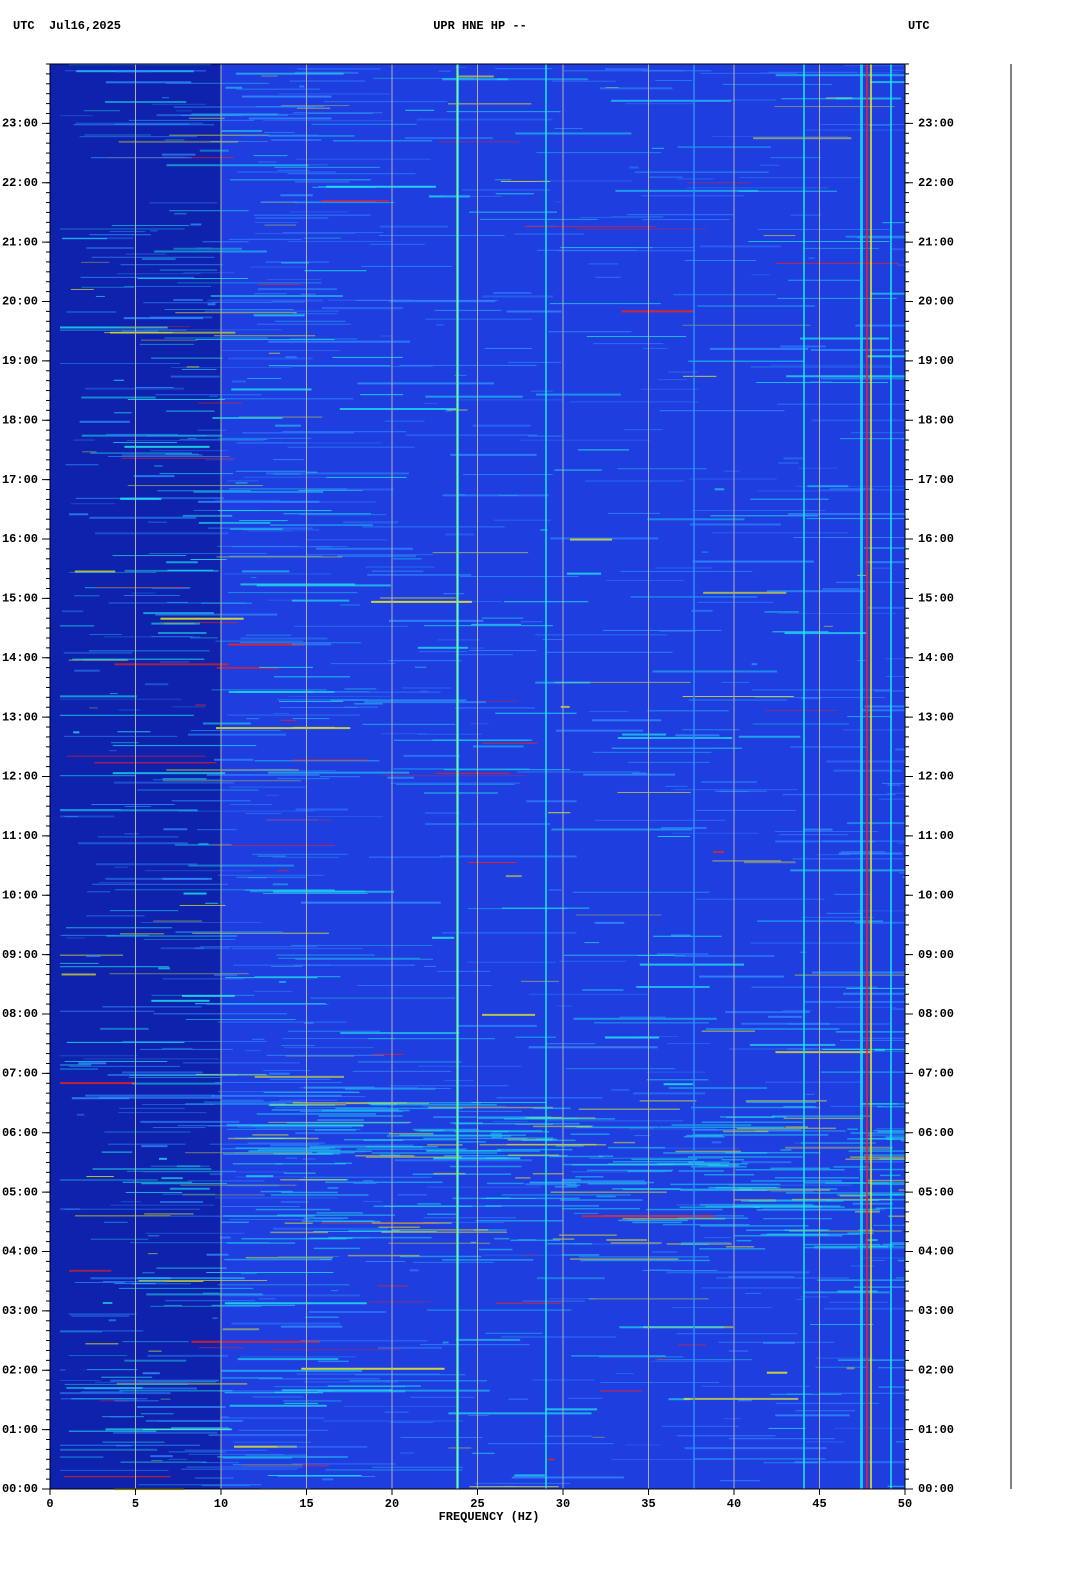 Image resolution: width=1066 pixels, height=1584 pixels. I want to click on x-tick-label: 50, so click(905, 1504).